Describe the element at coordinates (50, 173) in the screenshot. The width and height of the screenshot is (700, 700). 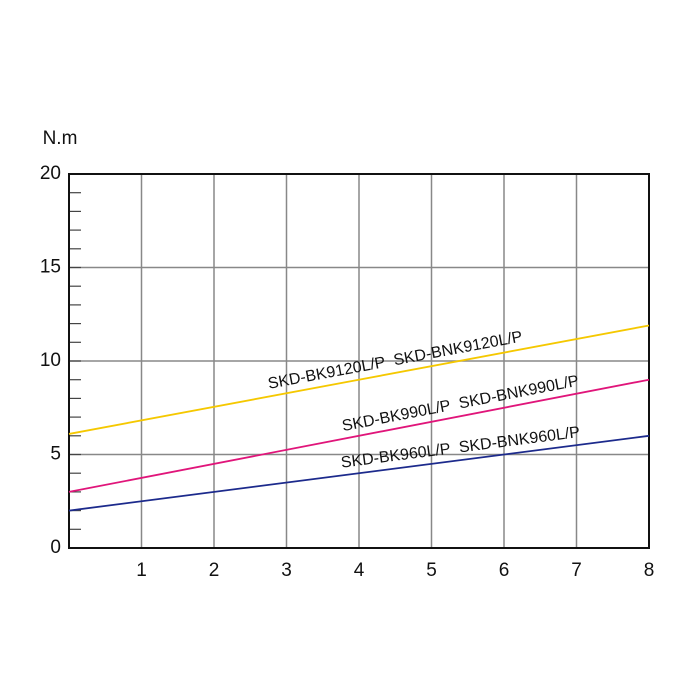
I see `y-tick-label: 20` at that location.